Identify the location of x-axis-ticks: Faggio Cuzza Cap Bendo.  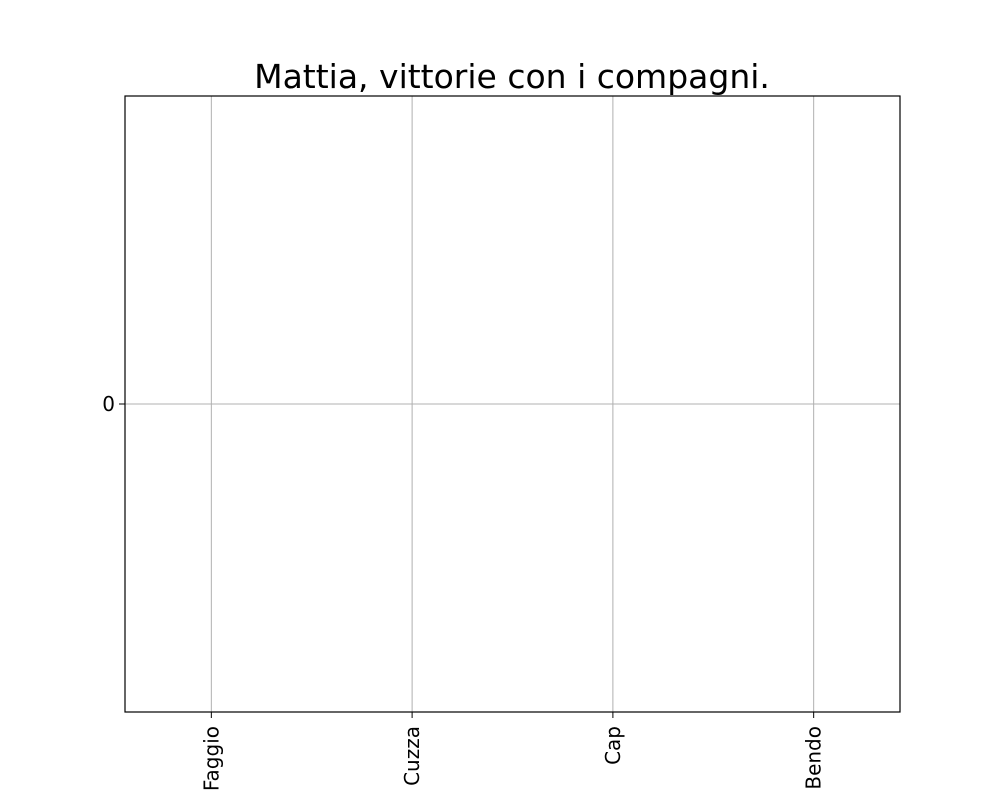
(512, 751).